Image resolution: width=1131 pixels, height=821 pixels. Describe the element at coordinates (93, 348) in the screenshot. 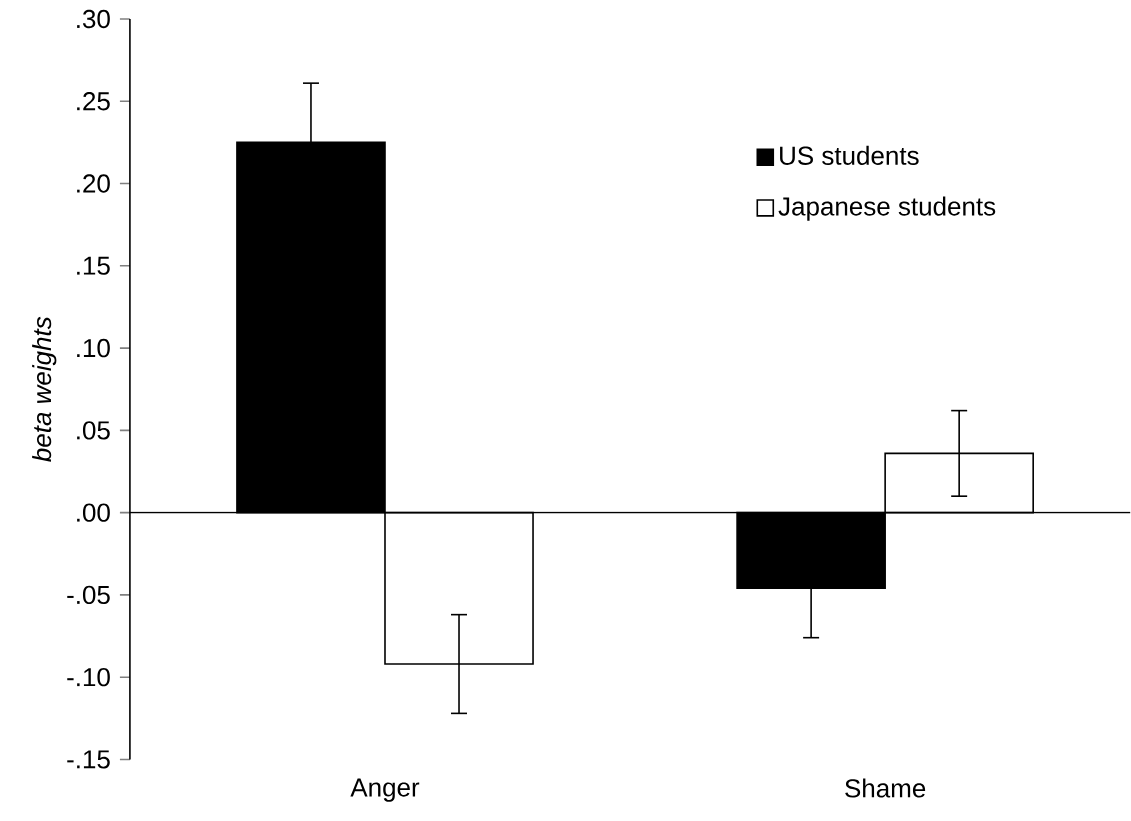

I see `y-tick-label: .10` at that location.